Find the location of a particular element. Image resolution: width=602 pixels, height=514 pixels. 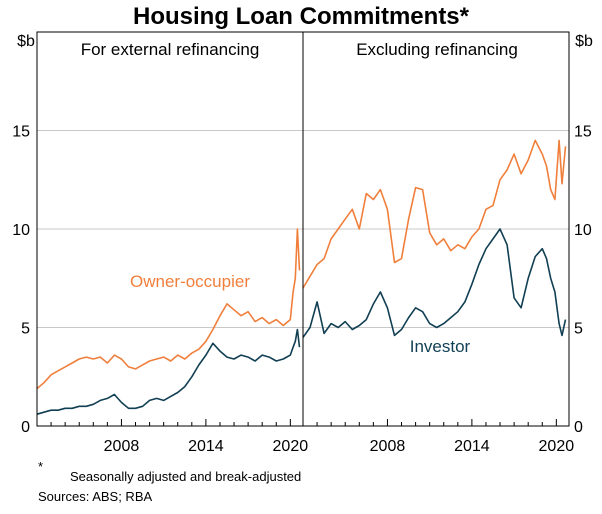

y-tick-left-5: 5 is located at coordinates (25, 329).